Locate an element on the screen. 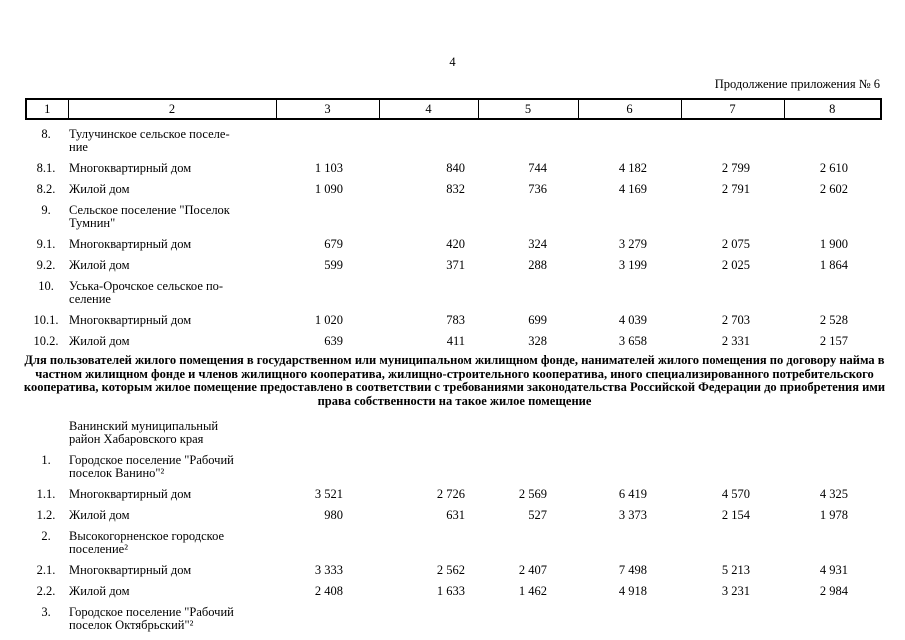 The height and width of the screenshot is (640, 905). value-cell: 832 is located at coordinates (455, 189).